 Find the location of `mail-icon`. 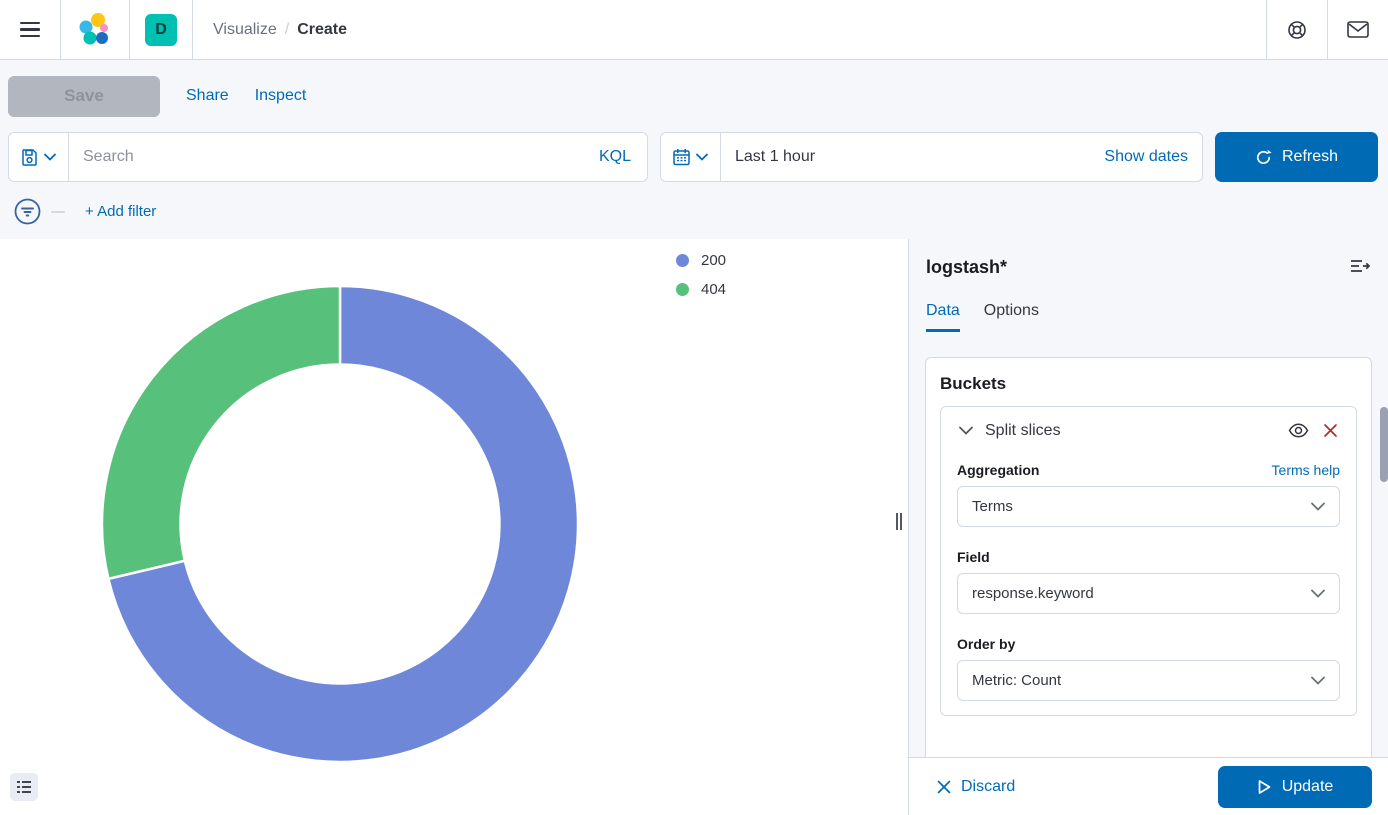

mail-icon is located at coordinates (1358, 29).